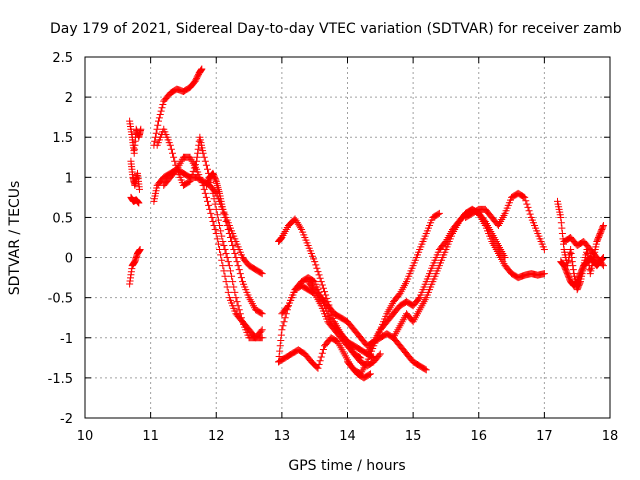 The width and height of the screenshot is (640, 480). Describe the element at coordinates (69, 259) in the screenshot. I see `y-tick-label: 0` at that location.